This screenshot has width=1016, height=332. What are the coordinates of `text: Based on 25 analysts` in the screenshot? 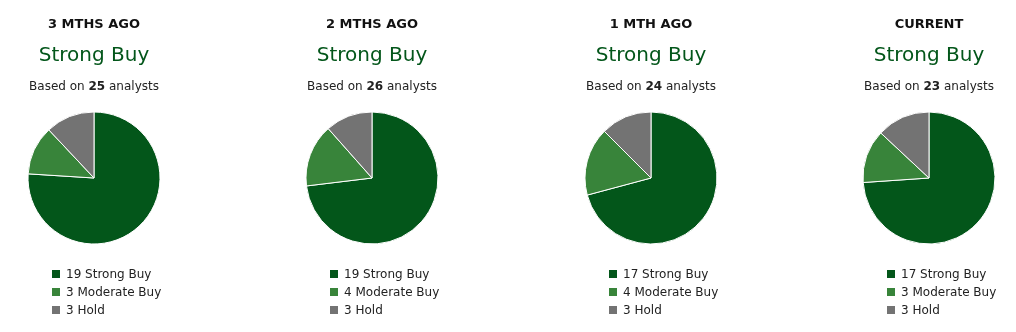 It's located at (94, 86).